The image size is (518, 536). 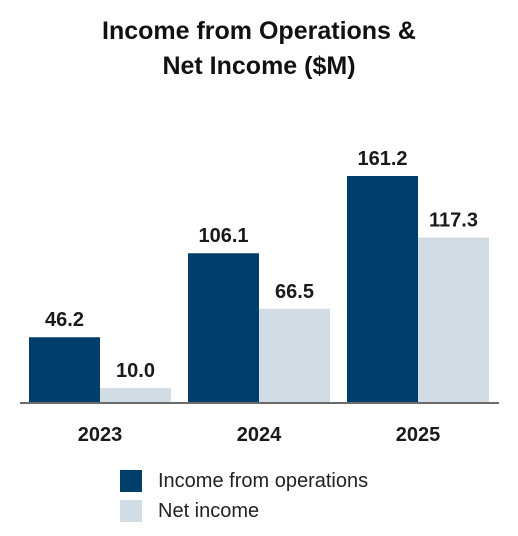 What do you see at coordinates (131, 511) in the screenshot?
I see `legend-swatch-net-income` at bounding box center [131, 511].